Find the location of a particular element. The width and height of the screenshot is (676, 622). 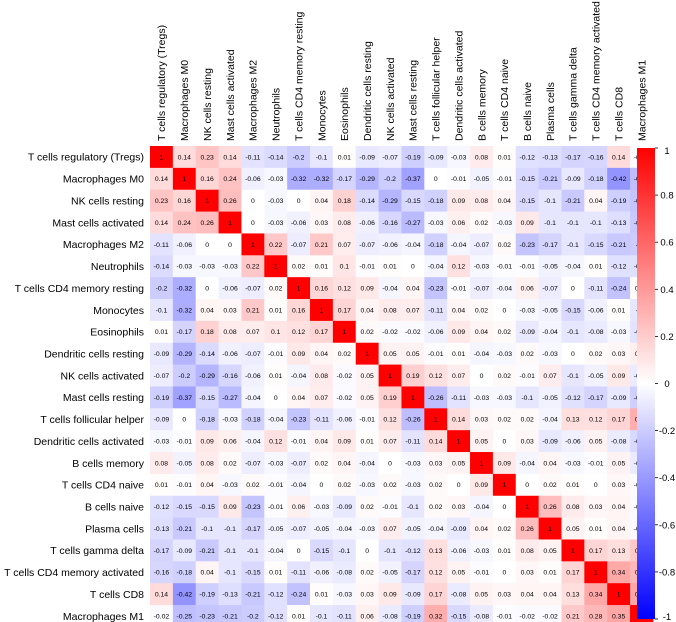

heatmap-cell-r3-c6 is located at coordinates (299, 222).